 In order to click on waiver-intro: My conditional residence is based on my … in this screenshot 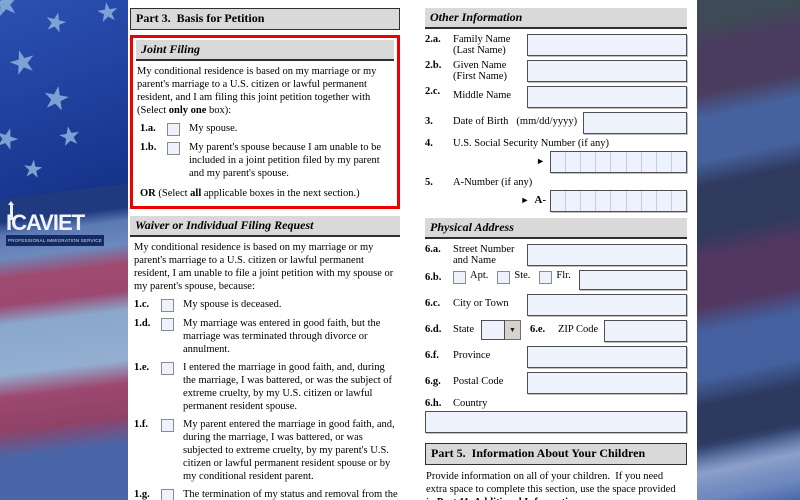, I will do `click(264, 267)`.